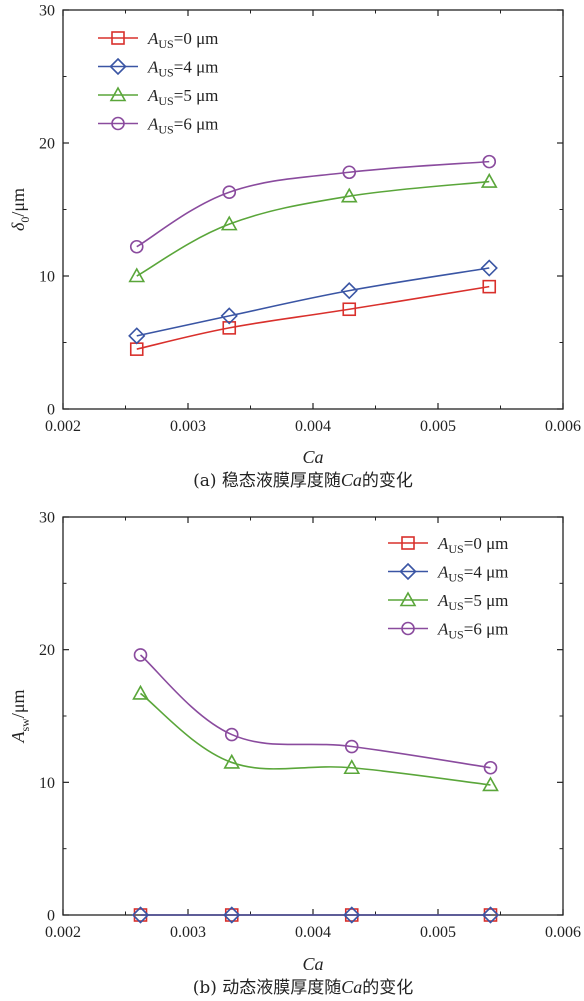 This screenshot has width=584, height=1001. I want to click on caption-prefix: (b) 动态液膜厚度随, so click(267, 988).